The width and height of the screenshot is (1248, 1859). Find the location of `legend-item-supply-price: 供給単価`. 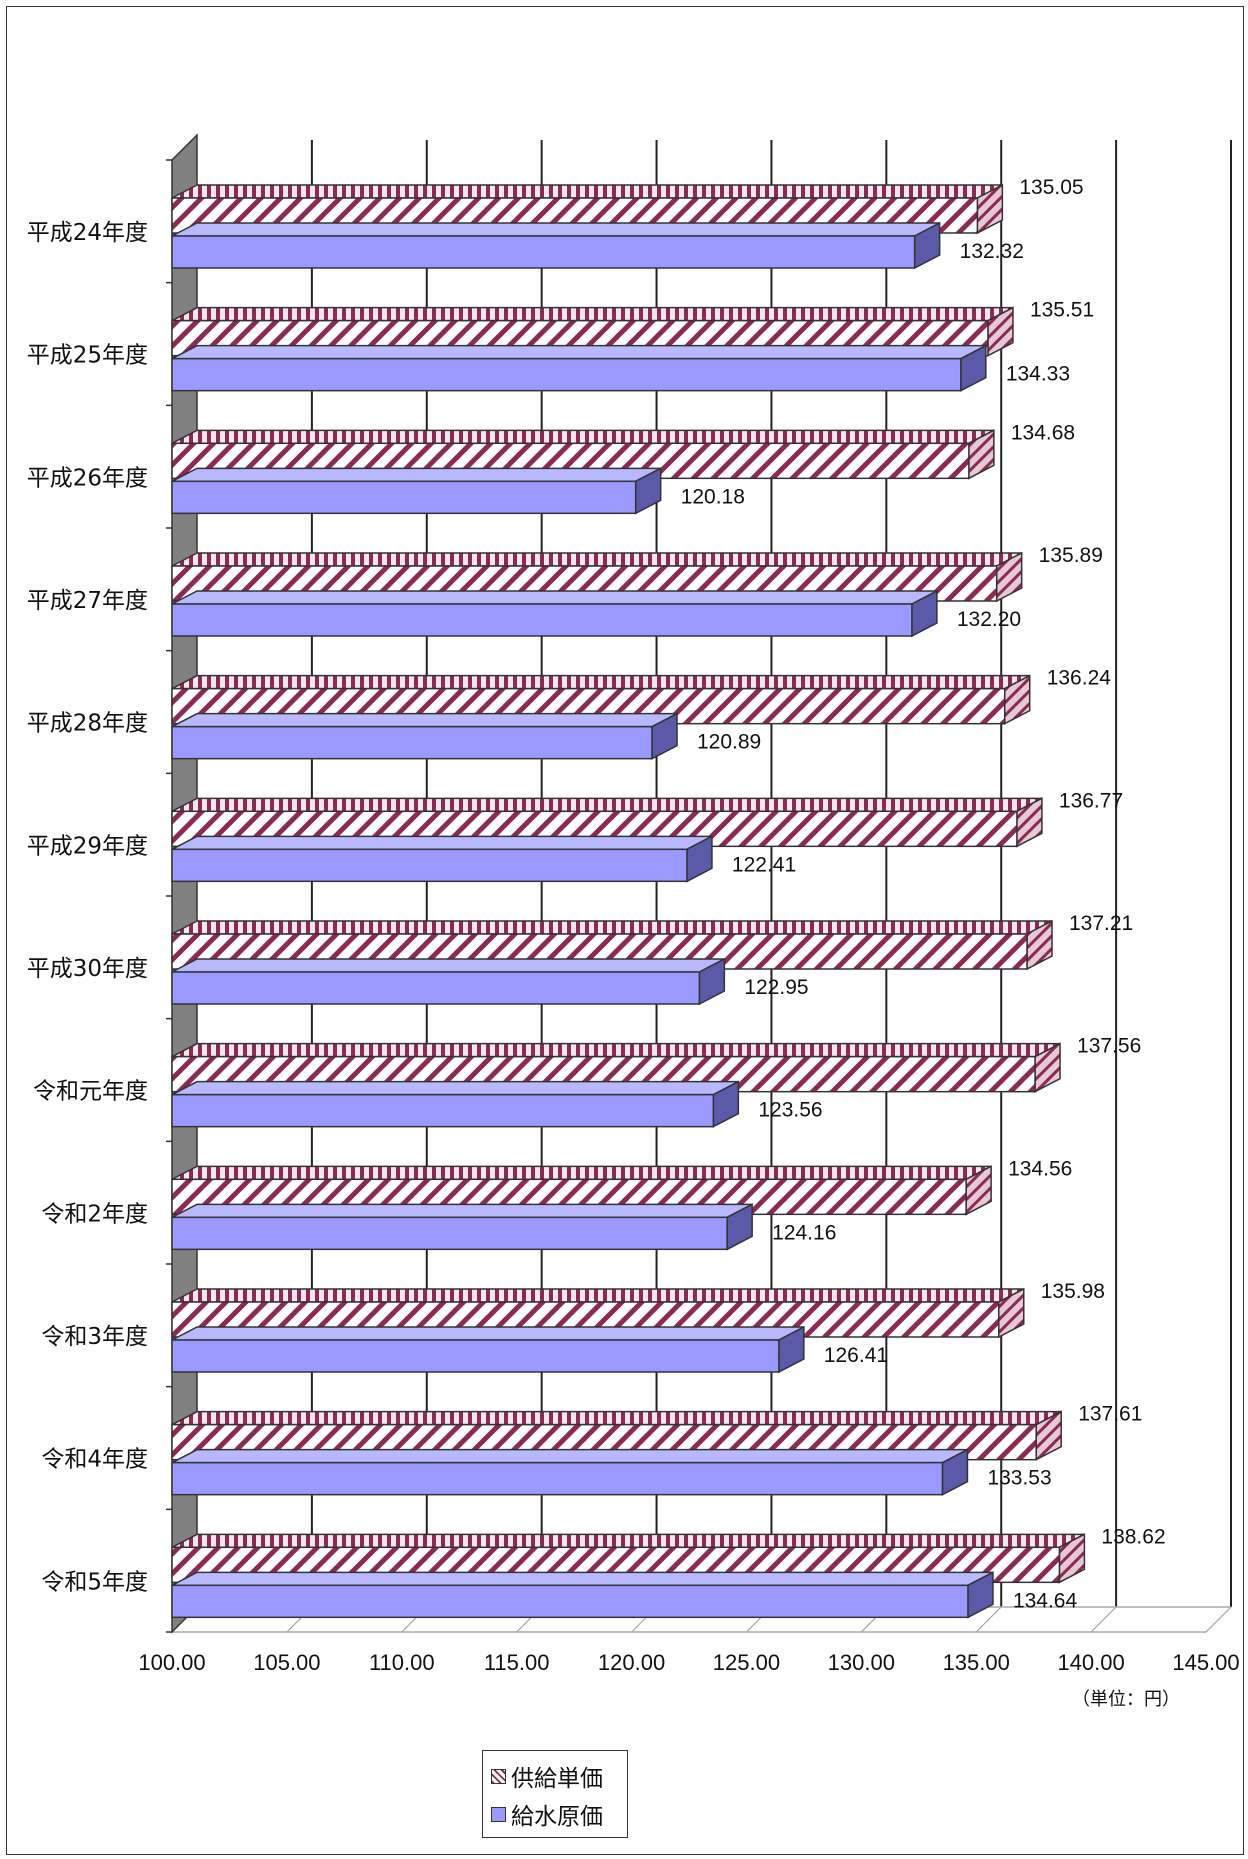

legend-item-supply-price: 供給単価 is located at coordinates (555, 1776).